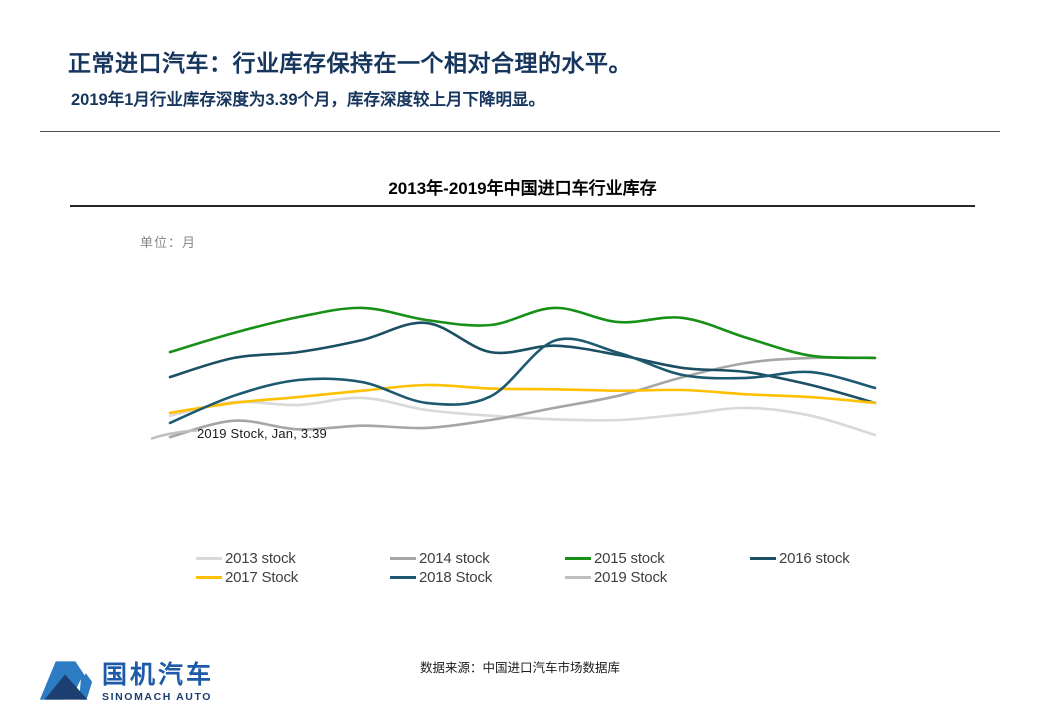 The image size is (1040, 720). I want to click on stock-chart-svg, so click(513, 373).